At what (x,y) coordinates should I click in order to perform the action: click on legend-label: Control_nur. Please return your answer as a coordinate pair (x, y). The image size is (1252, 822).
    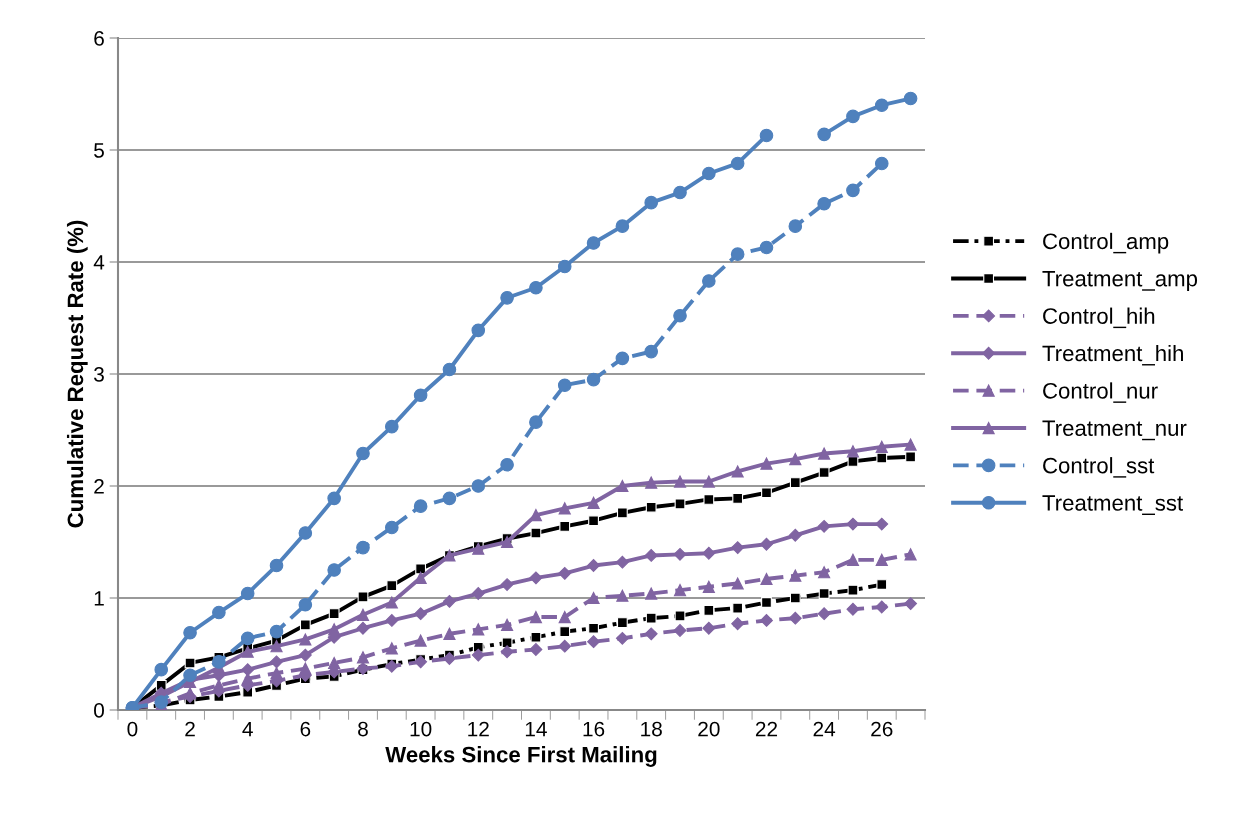
    Looking at the image, I should click on (1100, 392).